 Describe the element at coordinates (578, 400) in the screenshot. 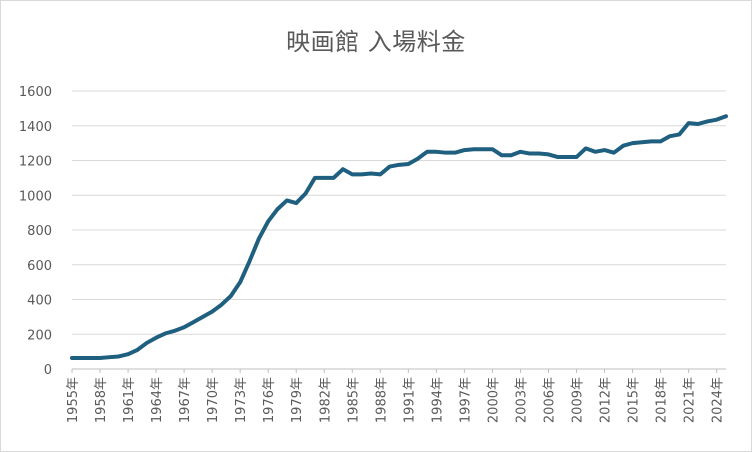

I see `x-tick-label: 2009年` at that location.